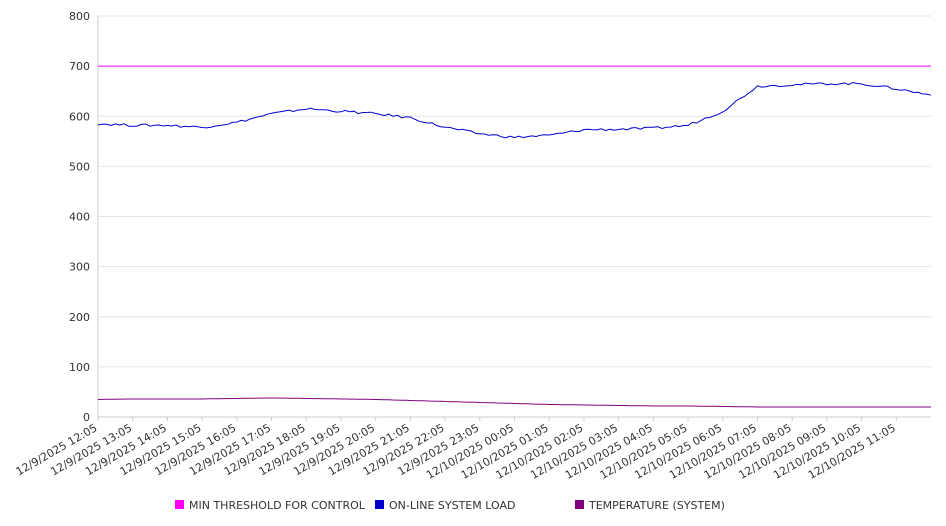  Describe the element at coordinates (79, 16) in the screenshot. I see `y-tick-label: 800` at that location.